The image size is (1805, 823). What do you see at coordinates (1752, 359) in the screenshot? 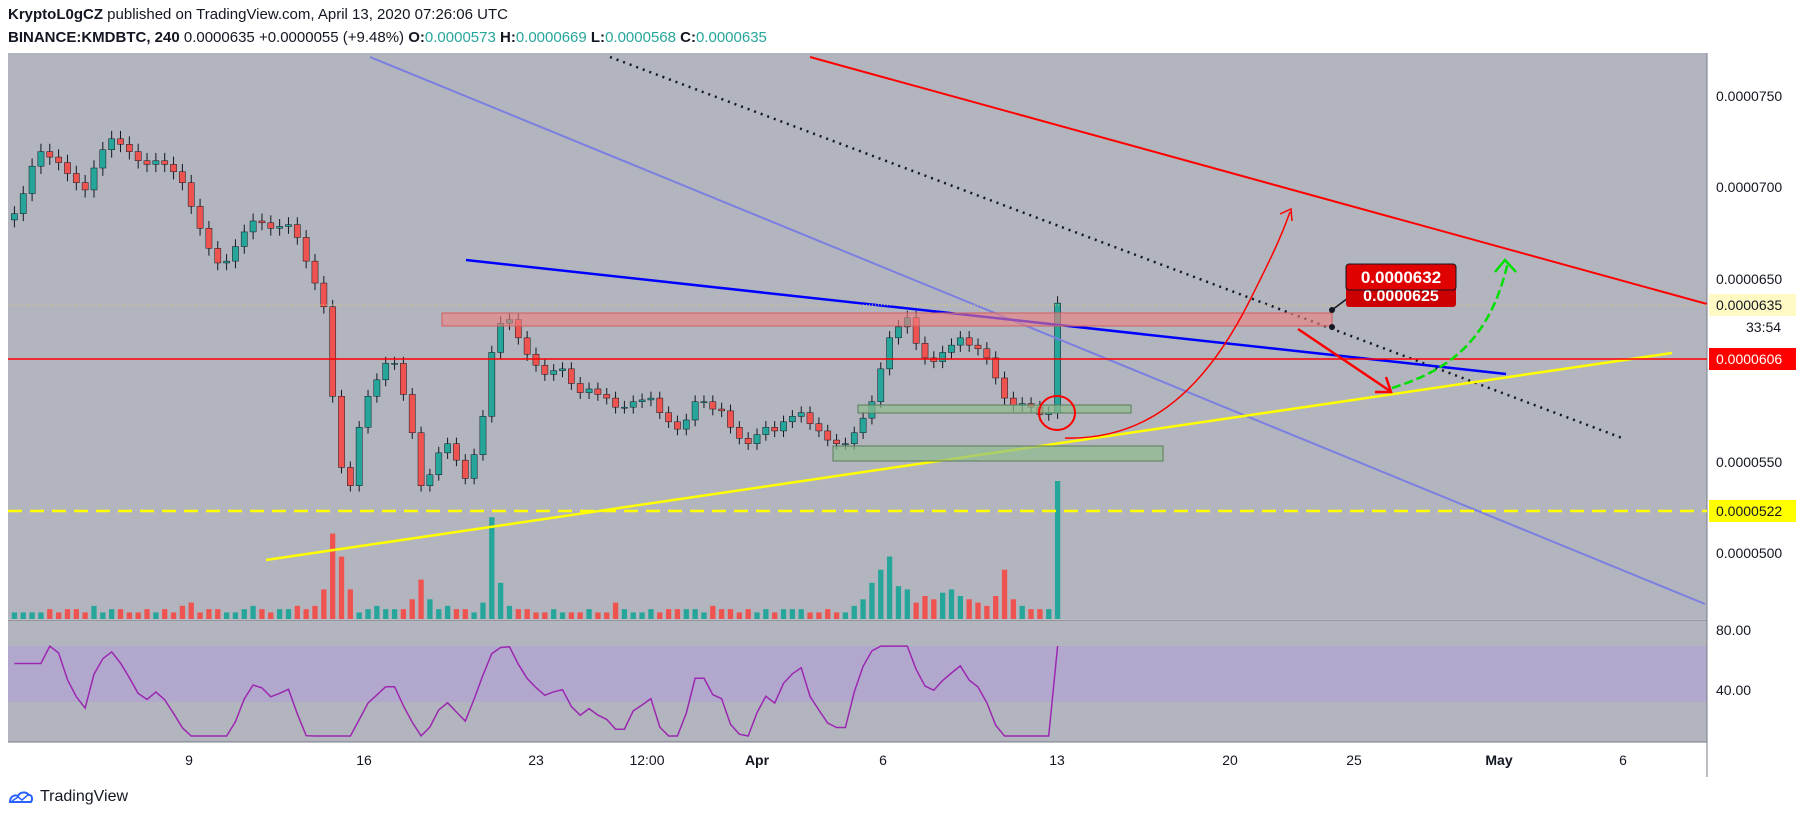
I see `red-line-tag` at bounding box center [1752, 359].